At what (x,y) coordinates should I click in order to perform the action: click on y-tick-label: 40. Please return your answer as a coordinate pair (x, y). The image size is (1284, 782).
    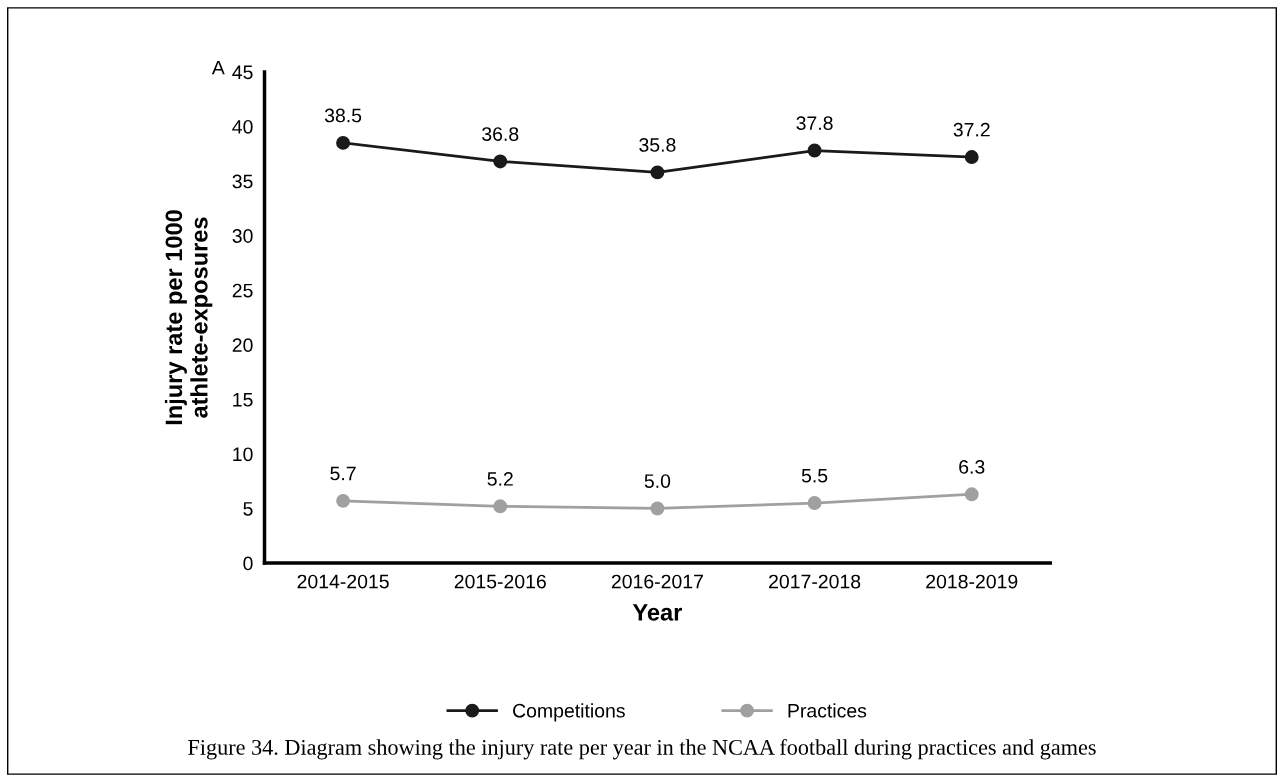
    Looking at the image, I should click on (242, 126).